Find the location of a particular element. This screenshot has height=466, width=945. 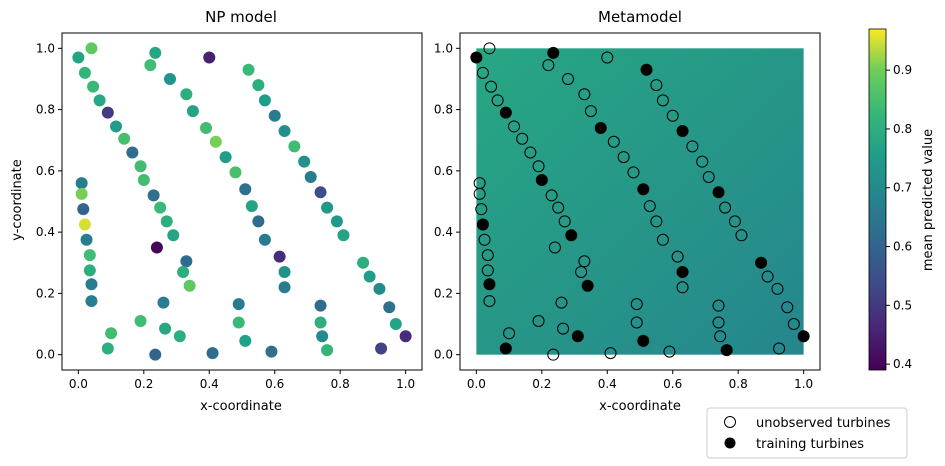

metamodel-xtick-label: 0.8 is located at coordinates (738, 384).